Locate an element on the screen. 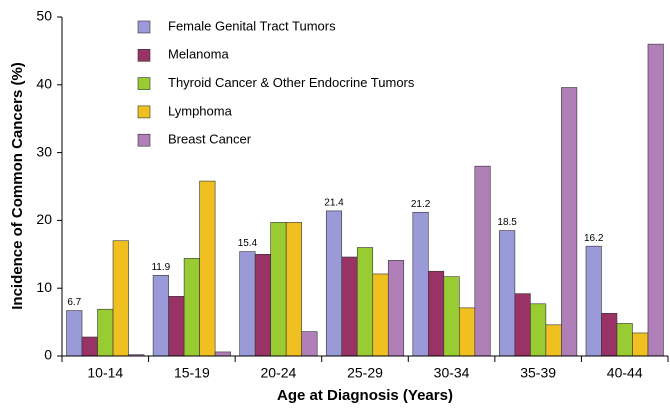  value-label: 16.2 is located at coordinates (594, 238).